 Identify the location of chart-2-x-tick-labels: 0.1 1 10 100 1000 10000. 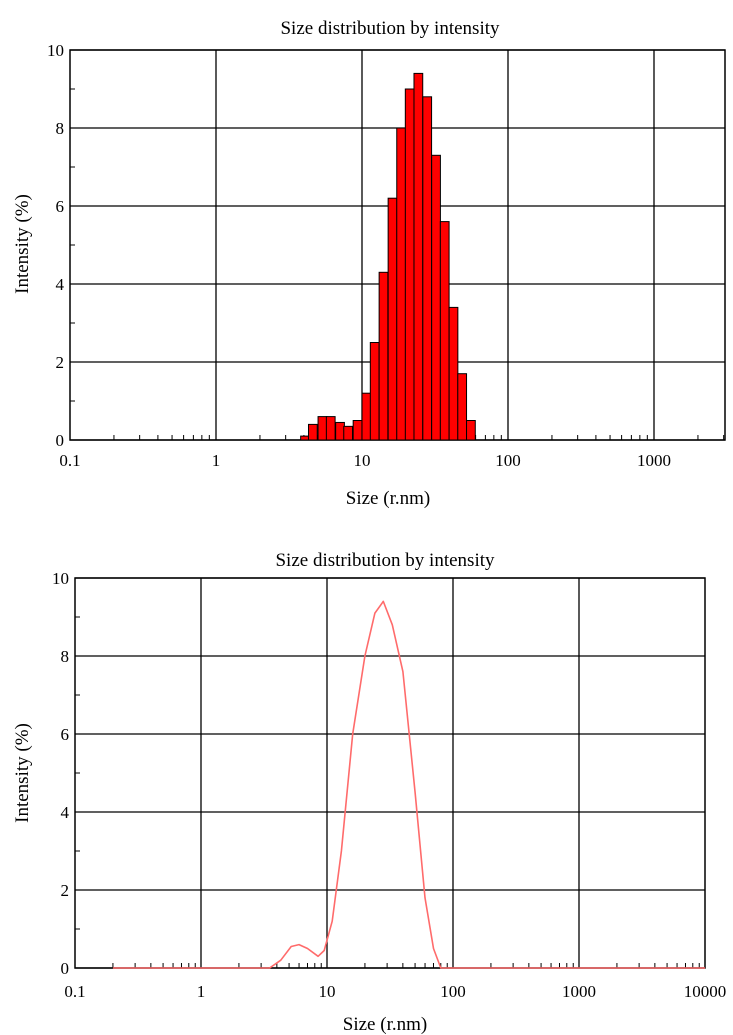
(395, 991).